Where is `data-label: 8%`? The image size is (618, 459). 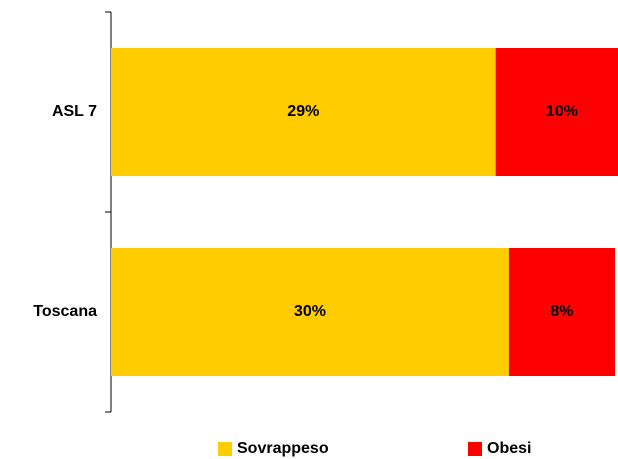
data-label: 8% is located at coordinates (561, 311).